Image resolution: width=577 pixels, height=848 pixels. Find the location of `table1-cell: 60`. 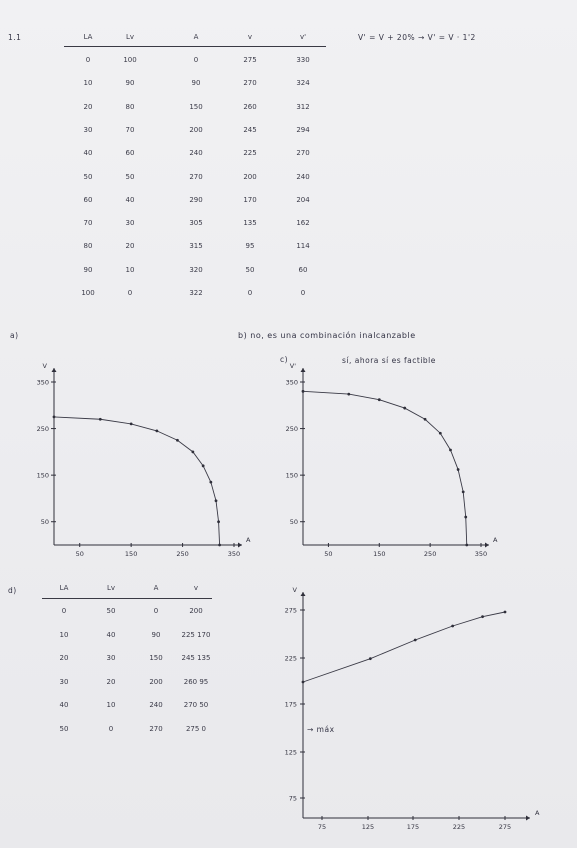

table1-cell: 60 is located at coordinates (303, 269).